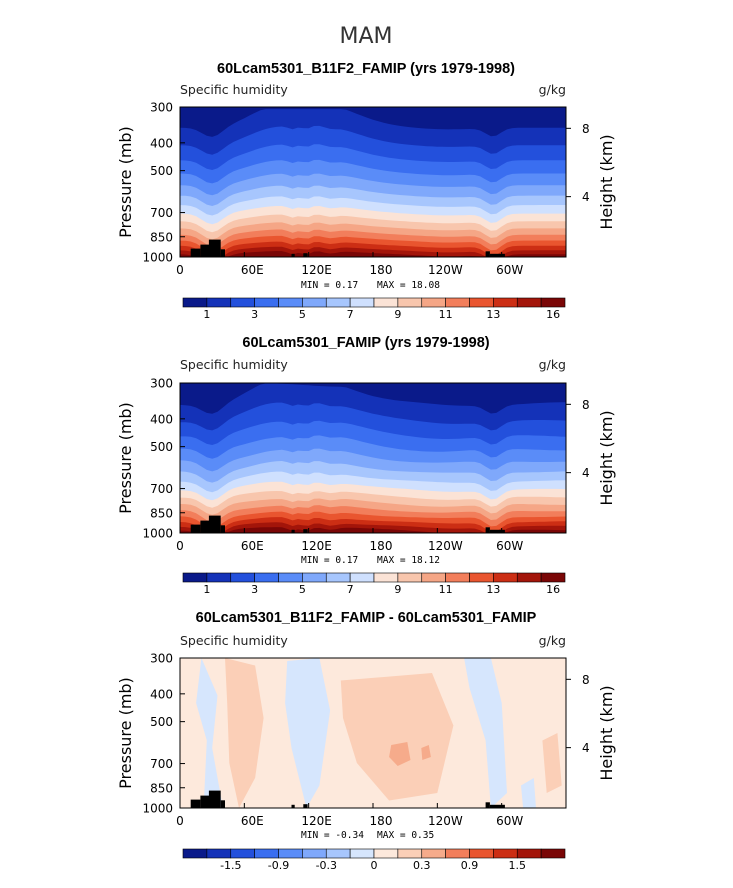  What do you see at coordinates (254, 589) in the screenshot?
I see `colorbar-label: 3` at bounding box center [254, 589].